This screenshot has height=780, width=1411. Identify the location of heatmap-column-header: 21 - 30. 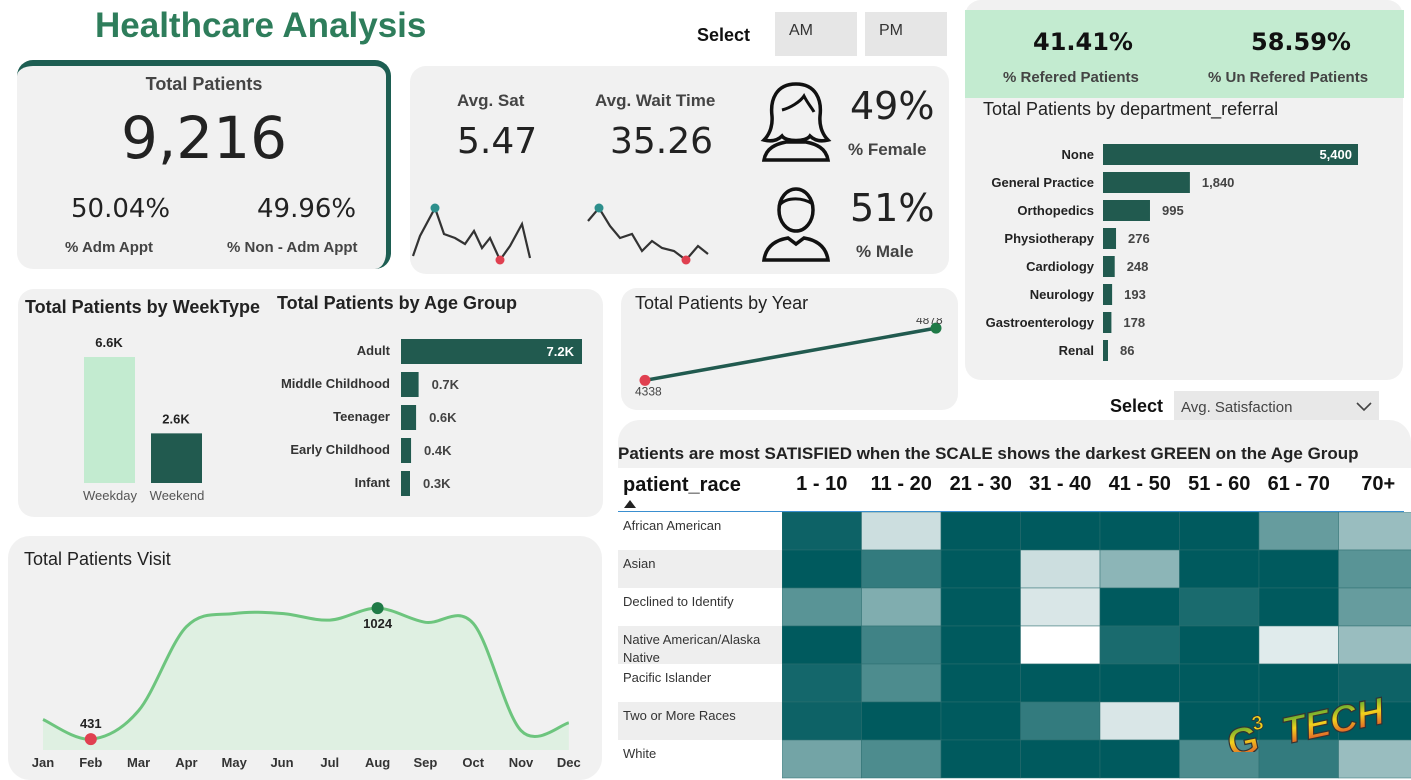
(980, 484).